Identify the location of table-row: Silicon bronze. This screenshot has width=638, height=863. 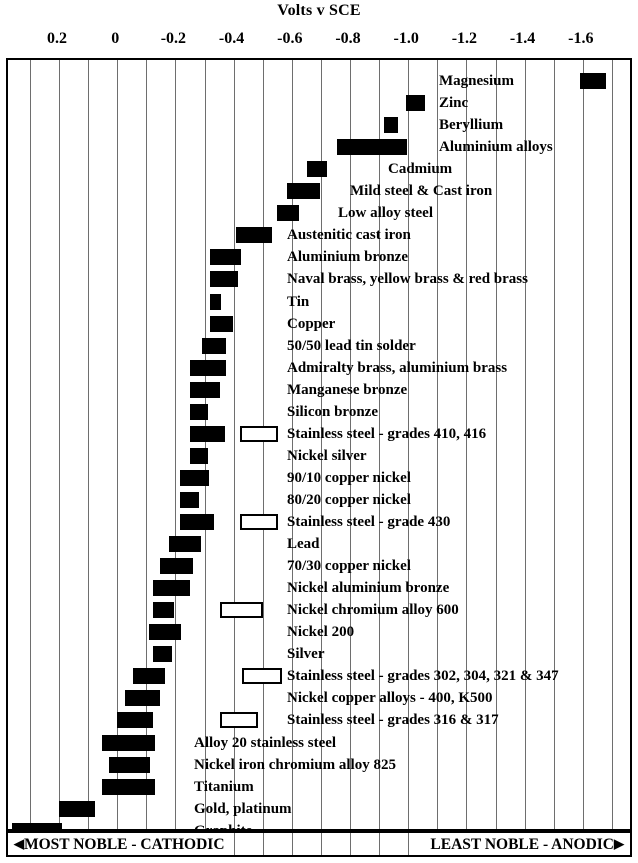
(319, 412).